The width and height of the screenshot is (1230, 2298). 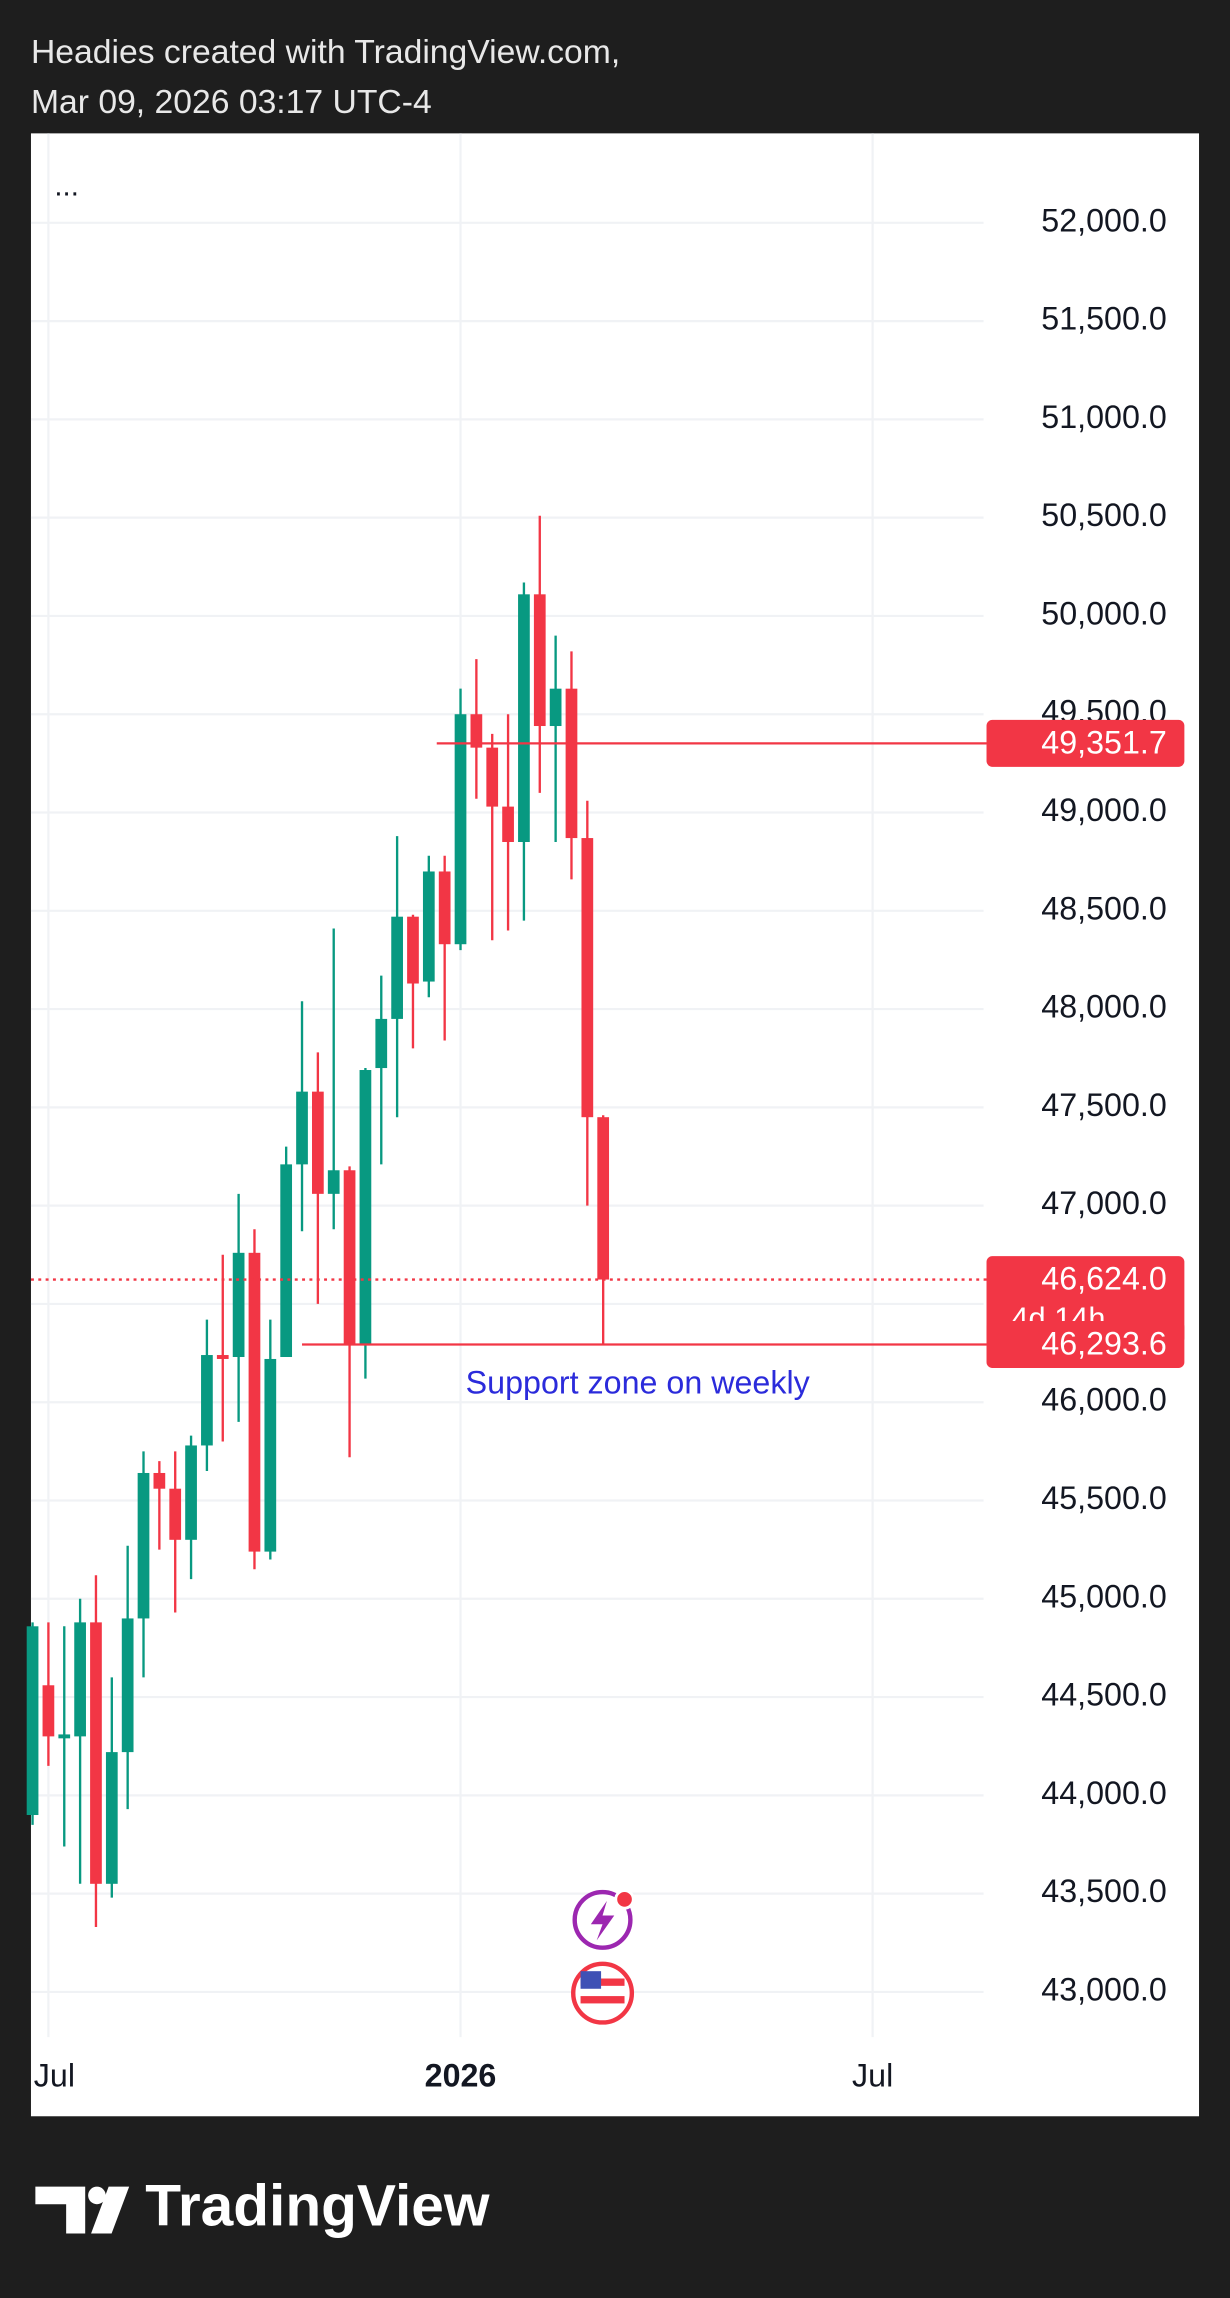 I want to click on y-tick-label: 45,000.0, so click(x=1103, y=1596).